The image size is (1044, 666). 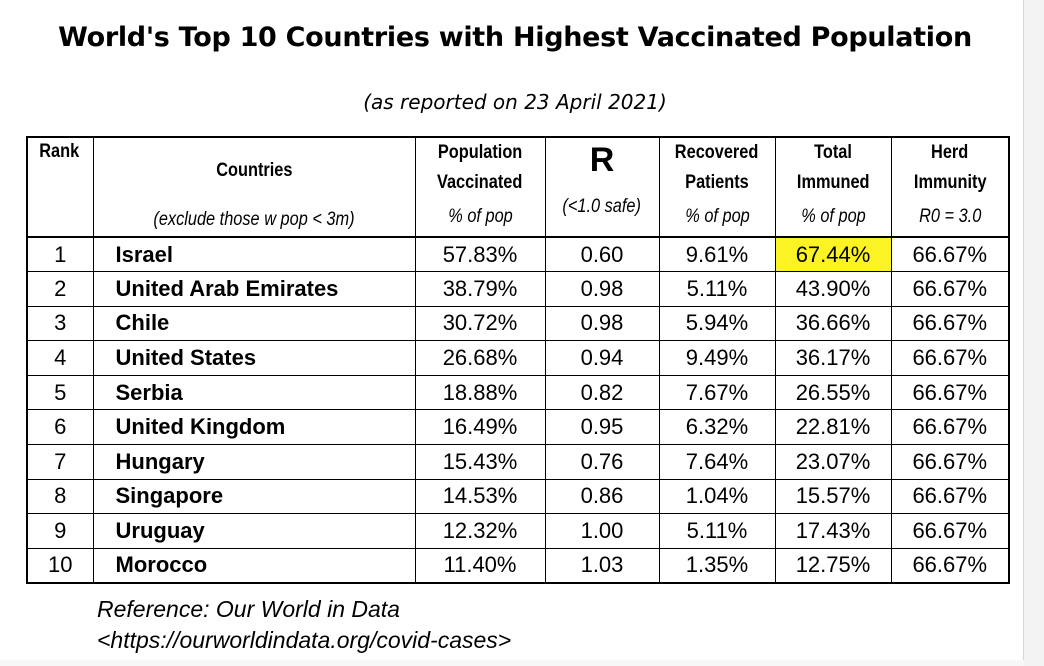 I want to click on recovered-cell: 6.32%, so click(x=717, y=427).